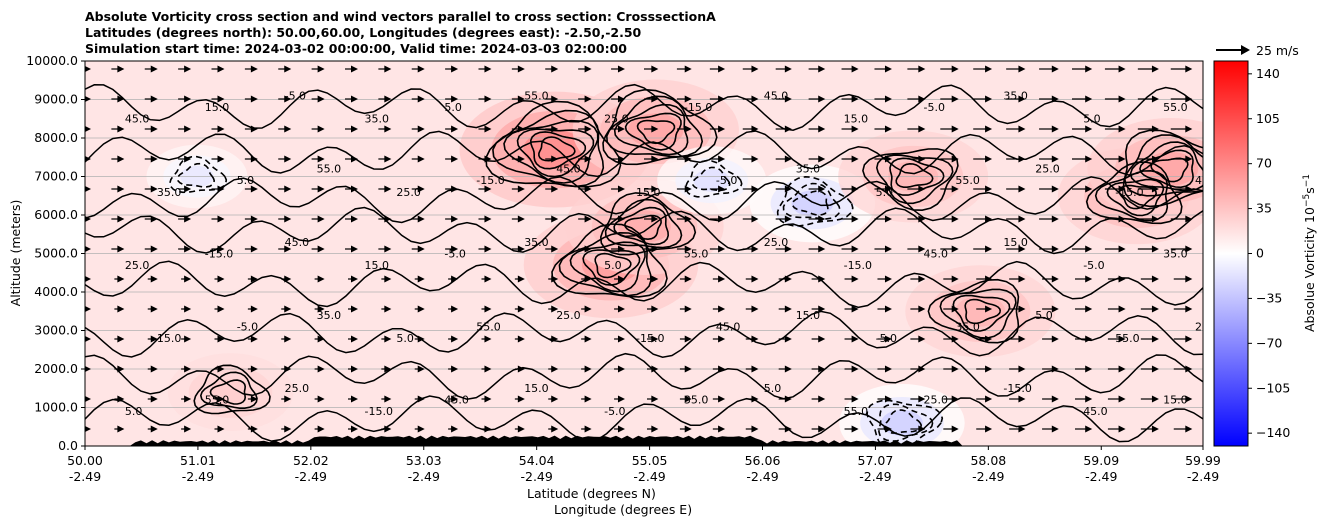 The width and height of the screenshot is (1332, 526). I want to click on contour-label: -5.0, so click(934, 107).